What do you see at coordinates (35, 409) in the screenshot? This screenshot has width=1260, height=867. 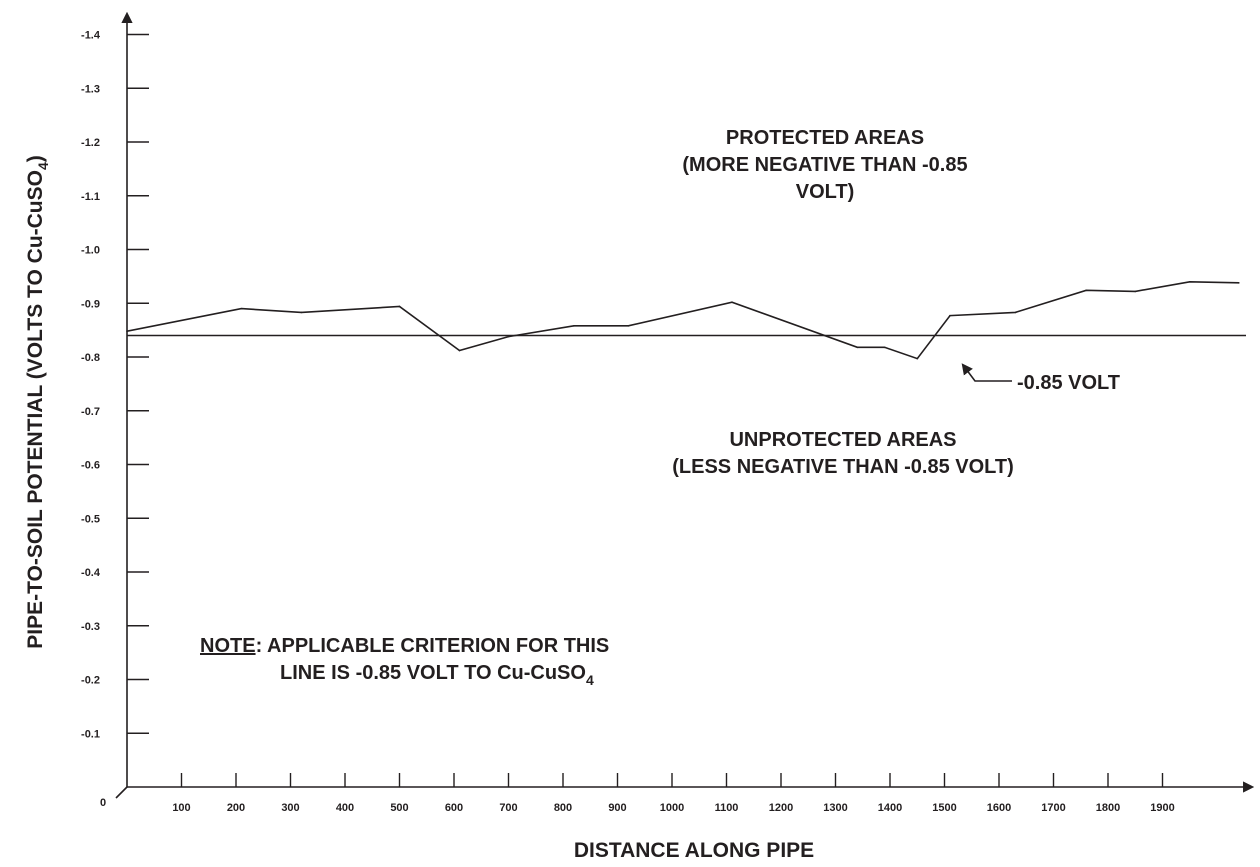 I see `y-axis-title-main: PIPE-TO-SOIL POTENTIAL (VOLTS TO Cu-CuSO` at bounding box center [35, 409].